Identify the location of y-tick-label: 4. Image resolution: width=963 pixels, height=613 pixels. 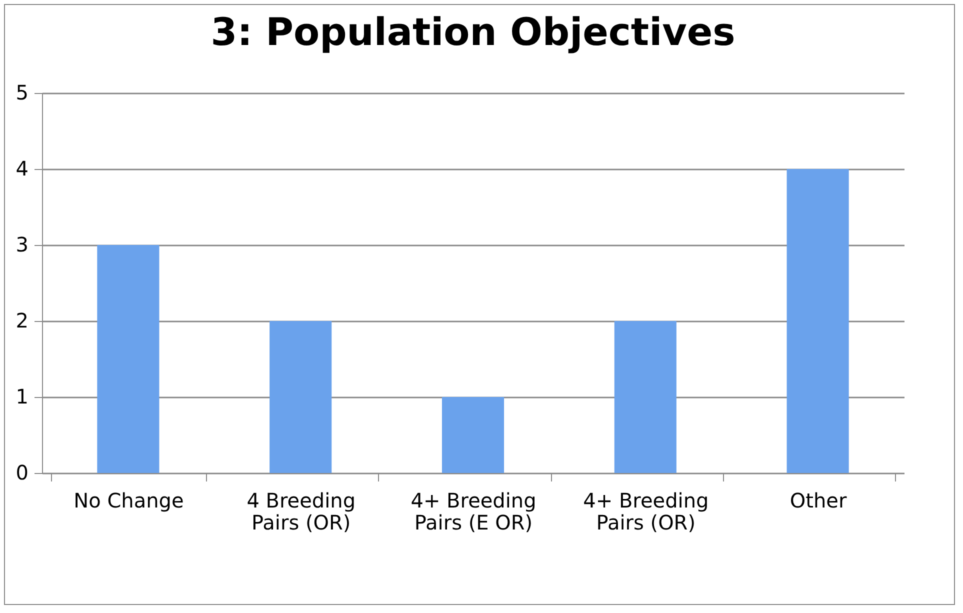
(22, 168).